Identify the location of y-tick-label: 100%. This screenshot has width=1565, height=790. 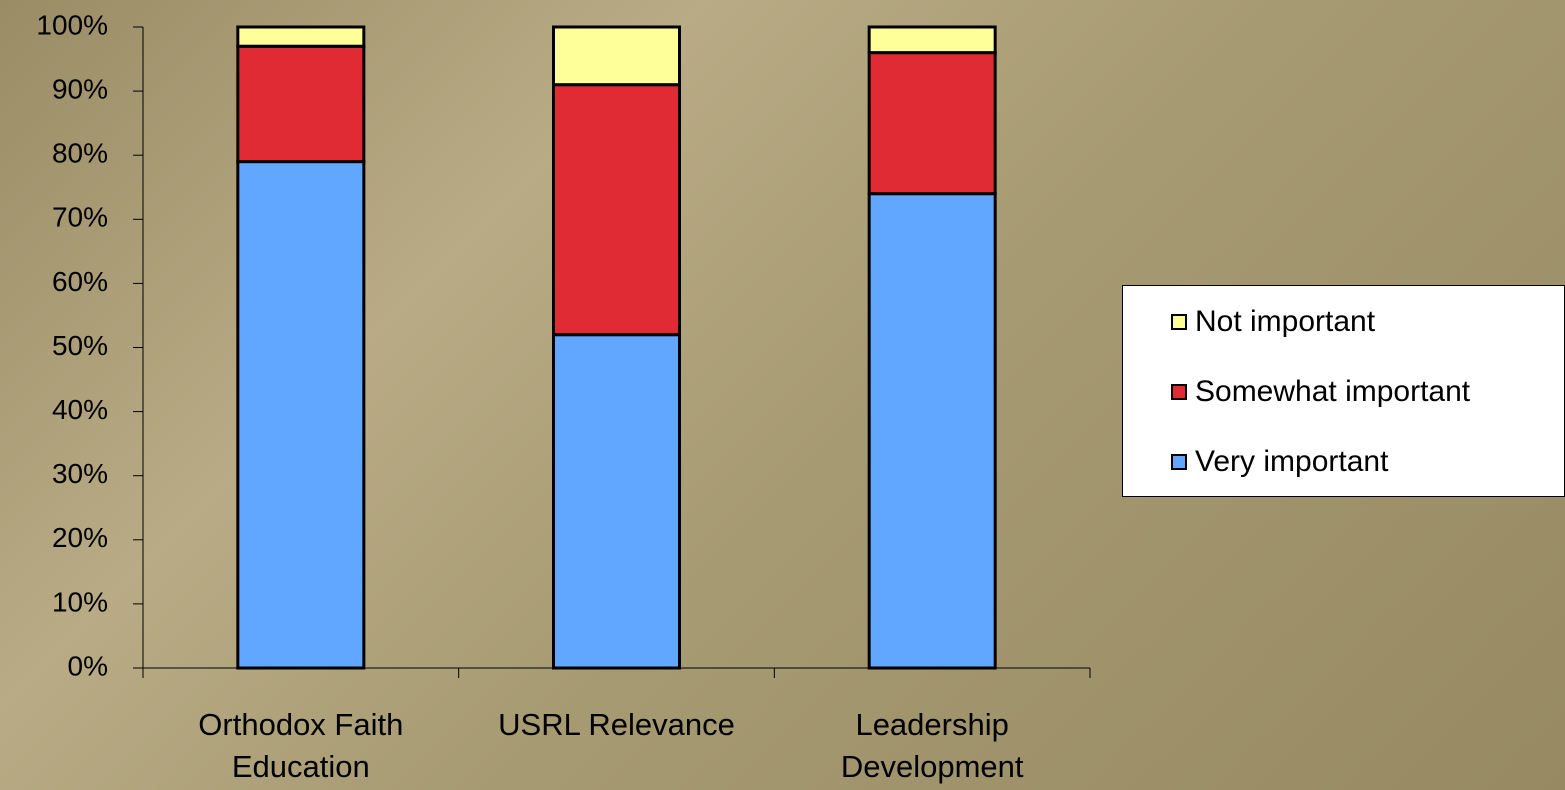
(72, 24).